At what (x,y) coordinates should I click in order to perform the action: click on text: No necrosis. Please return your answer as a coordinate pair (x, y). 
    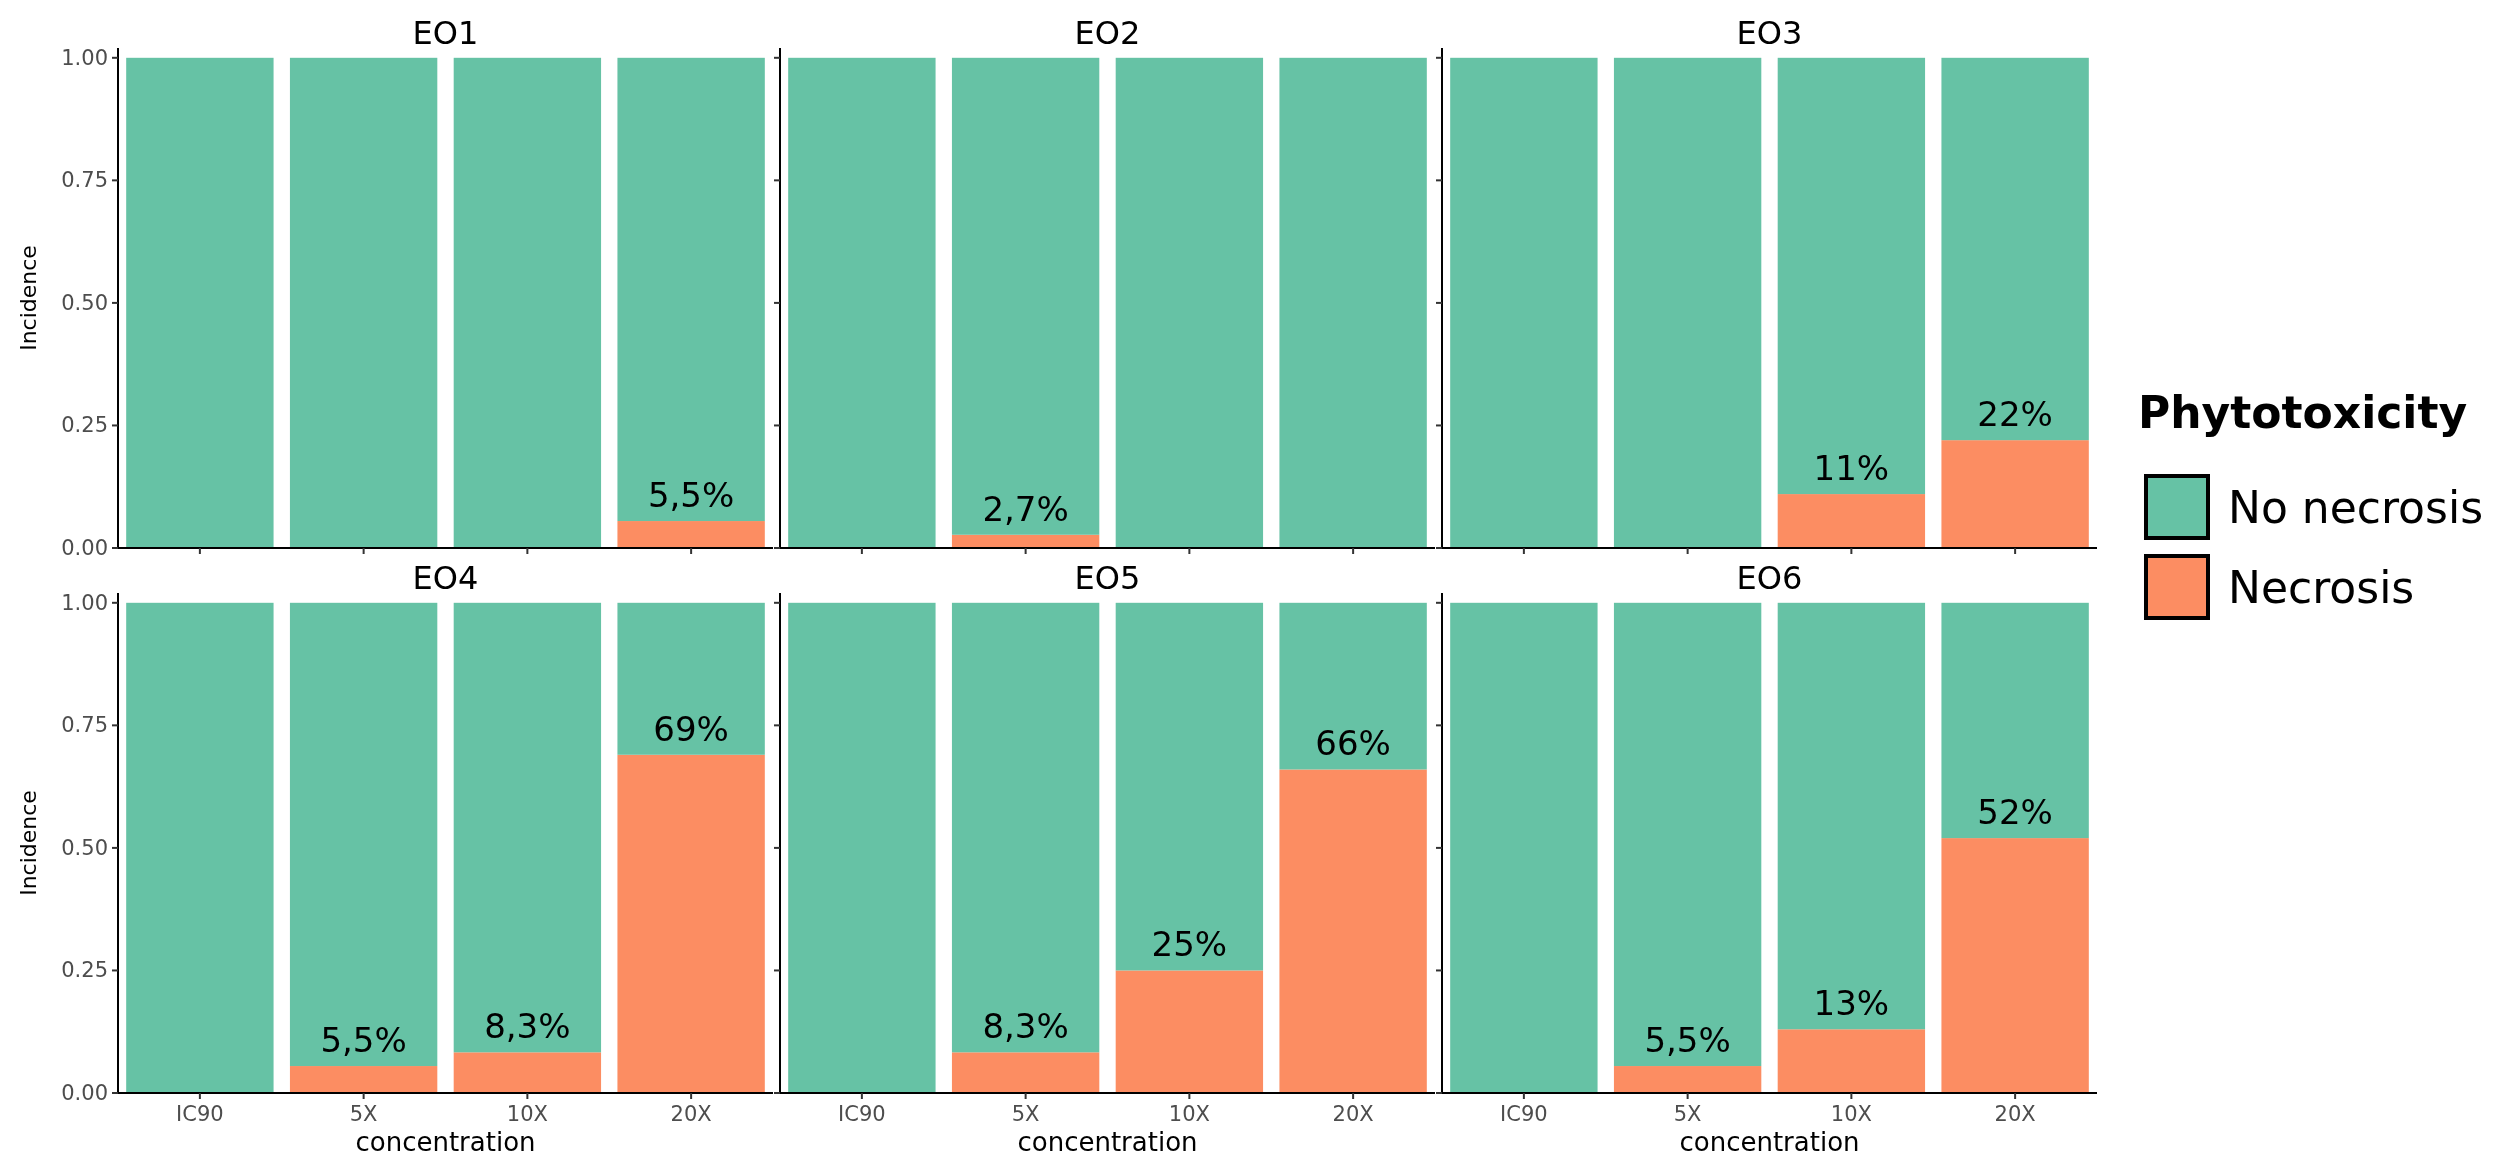
    Looking at the image, I should click on (2356, 507).